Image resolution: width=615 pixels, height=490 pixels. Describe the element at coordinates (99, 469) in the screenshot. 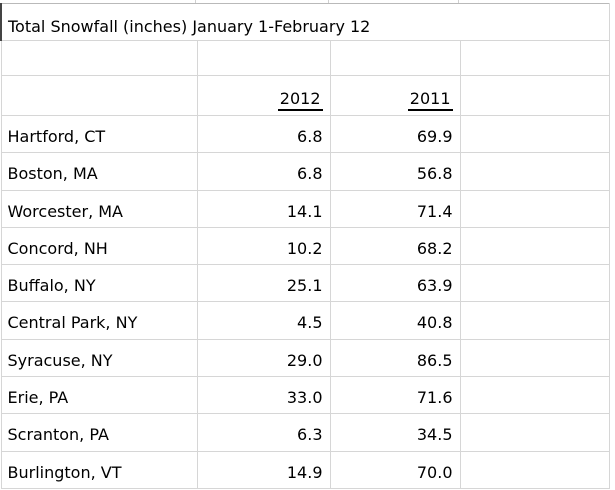

I see `city-cell: Burlington, VT` at that location.